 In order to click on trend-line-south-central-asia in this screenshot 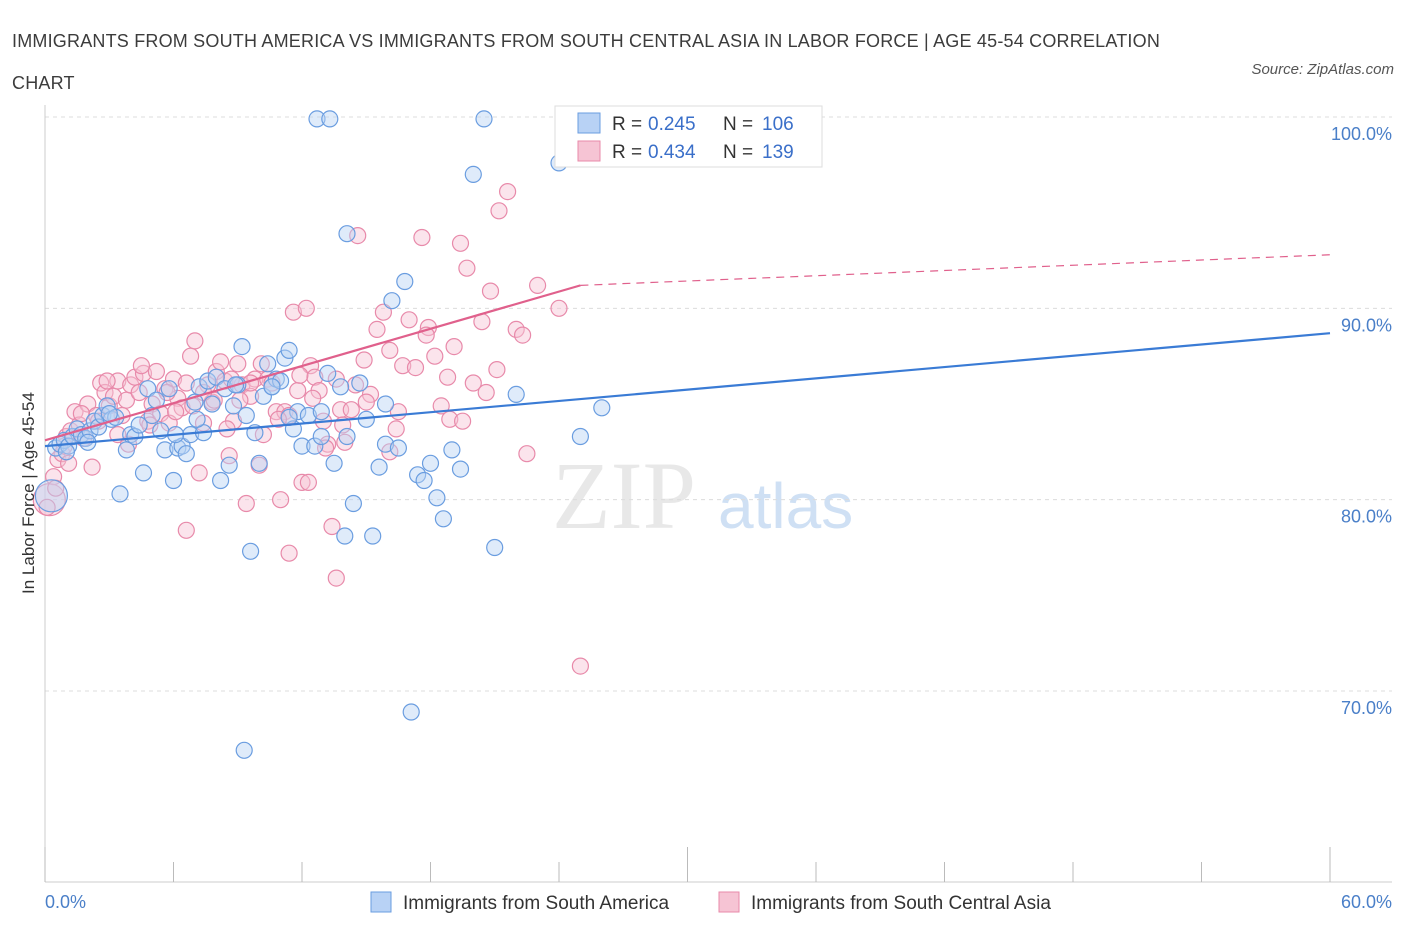, I will do `click(312, 363)`.